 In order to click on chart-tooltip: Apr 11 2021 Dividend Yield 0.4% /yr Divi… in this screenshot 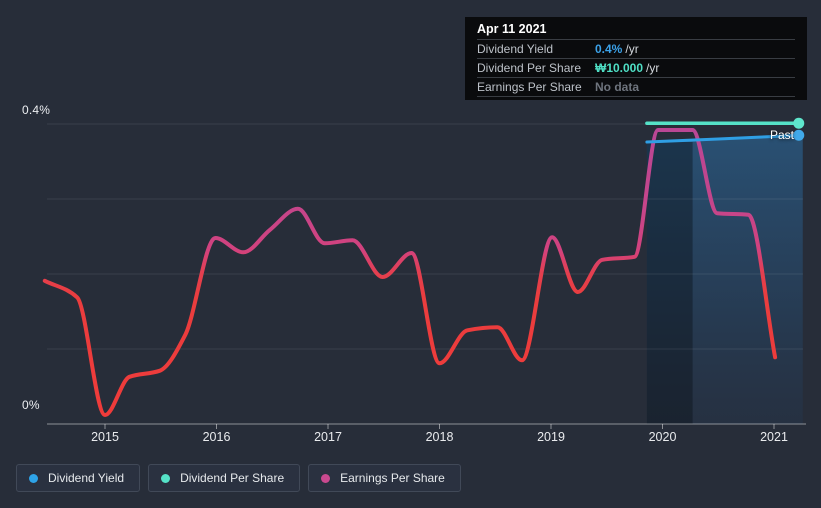, I will do `click(636, 58)`.